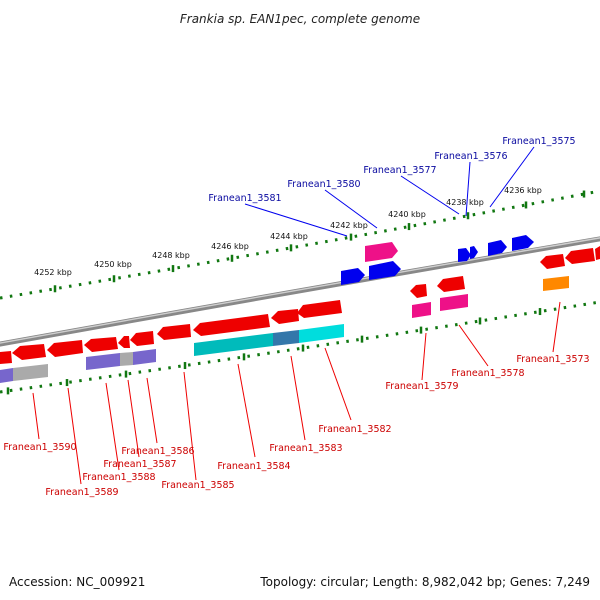 Image resolution: width=600 pixels, height=600 pixels. What do you see at coordinates (470, 156) in the screenshot?
I see `gene-label-3576: Franean1_3576` at bounding box center [470, 156].